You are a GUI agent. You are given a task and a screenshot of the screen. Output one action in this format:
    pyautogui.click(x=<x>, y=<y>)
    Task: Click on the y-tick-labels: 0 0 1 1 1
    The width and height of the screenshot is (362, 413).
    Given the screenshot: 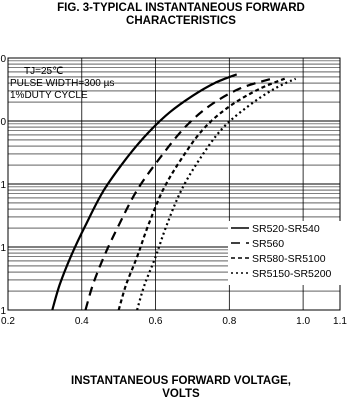 What is the action you would take?
    pyautogui.click(x=3, y=185)
    